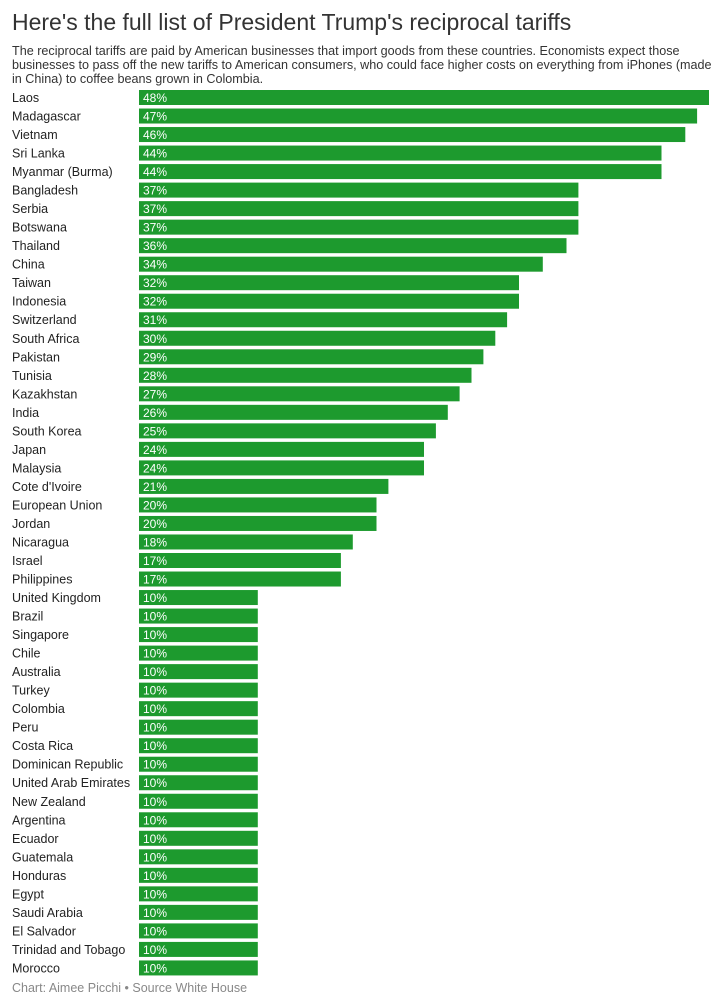 This screenshot has width=719, height=1000. Describe the element at coordinates (31, 524) in the screenshot. I see `category-label: Jordan` at that location.